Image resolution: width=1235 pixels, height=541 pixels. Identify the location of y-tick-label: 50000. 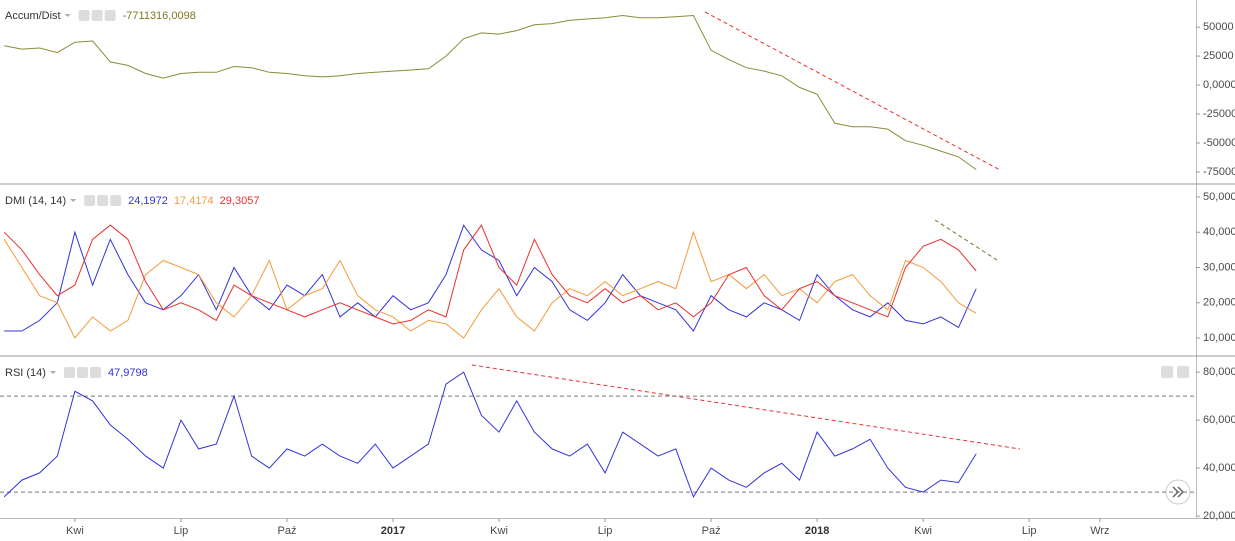
(1218, 27).